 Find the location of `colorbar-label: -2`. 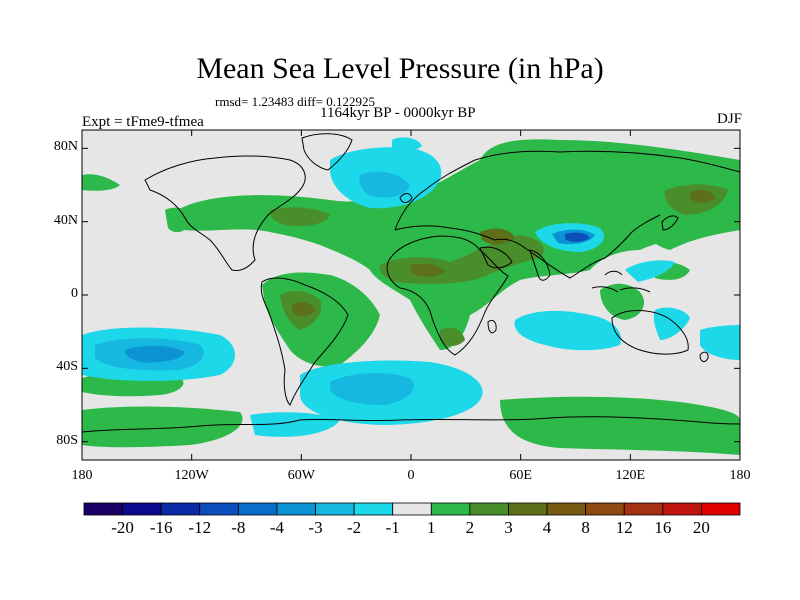

colorbar-label: -2 is located at coordinates (354, 527).